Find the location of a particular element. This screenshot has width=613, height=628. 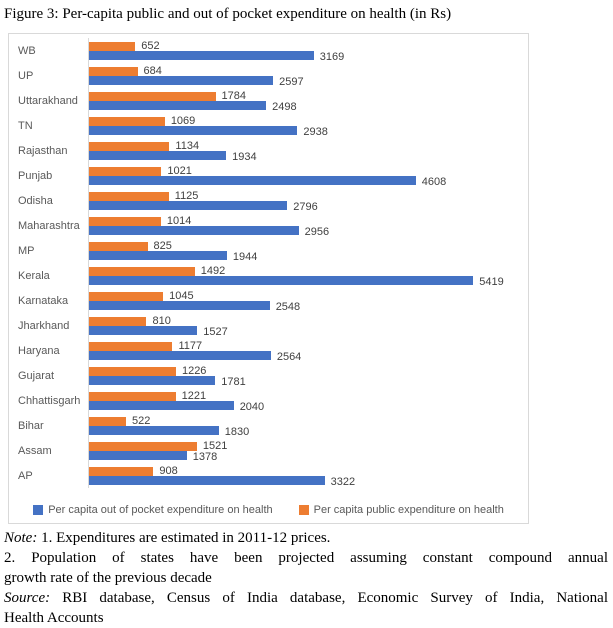

value-label-oop: 3322 is located at coordinates (343, 481).